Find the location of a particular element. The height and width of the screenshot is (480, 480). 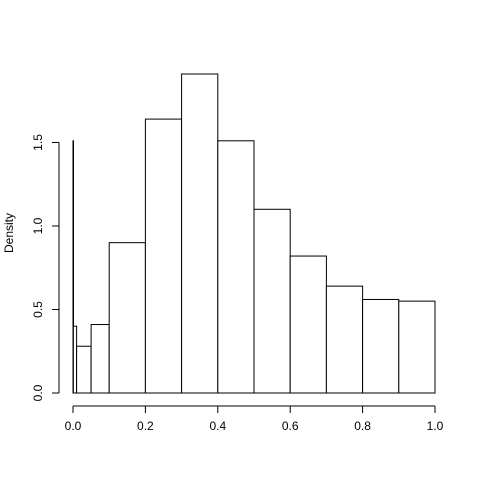

x-tick-label: 0.6 is located at coordinates (290, 426).